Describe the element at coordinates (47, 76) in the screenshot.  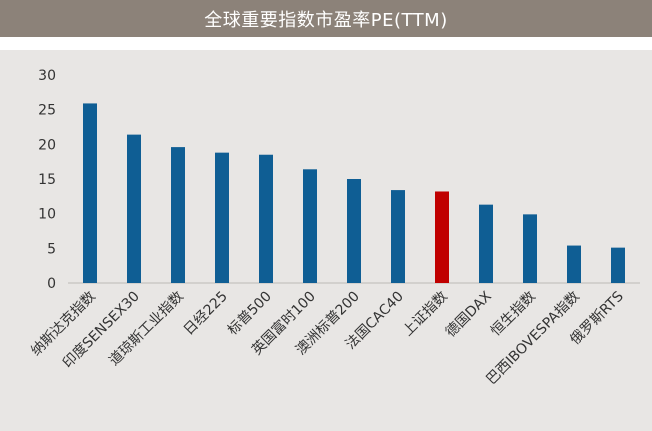
I see `y-tick-label: 30` at that location.